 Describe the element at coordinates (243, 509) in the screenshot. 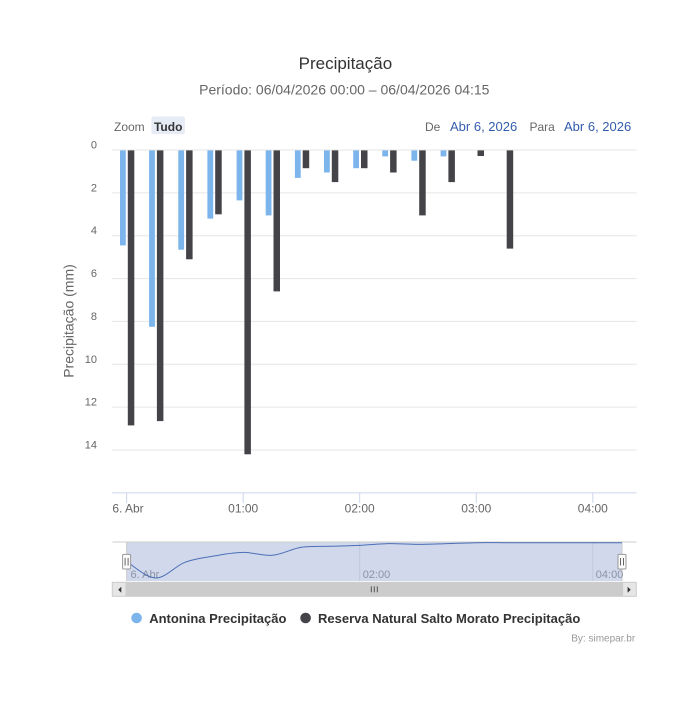

I see `svg-text: 01:00` at that location.